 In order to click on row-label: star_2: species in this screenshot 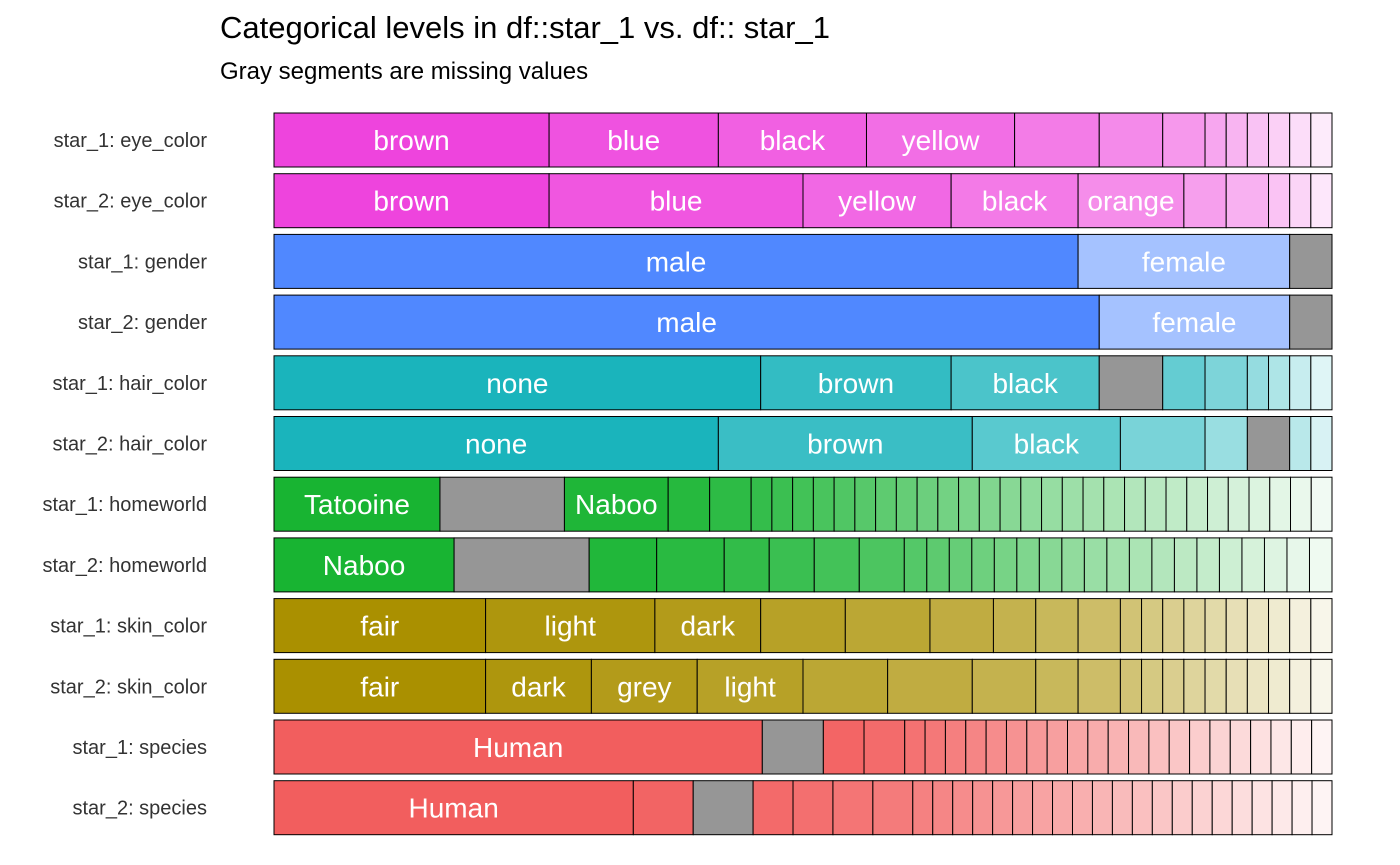, I will do `click(139, 809)`.